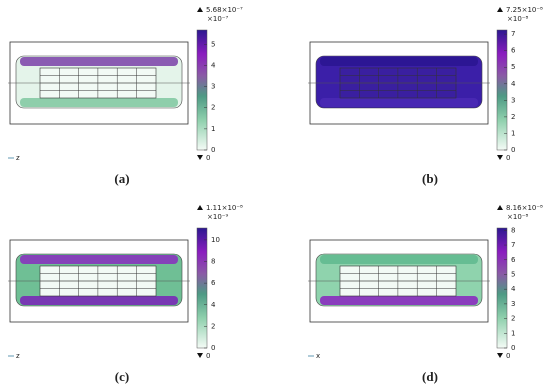 This screenshot has width=550, height=389. I want to click on exponent-label: ×10⁻⁷, so click(217, 19).